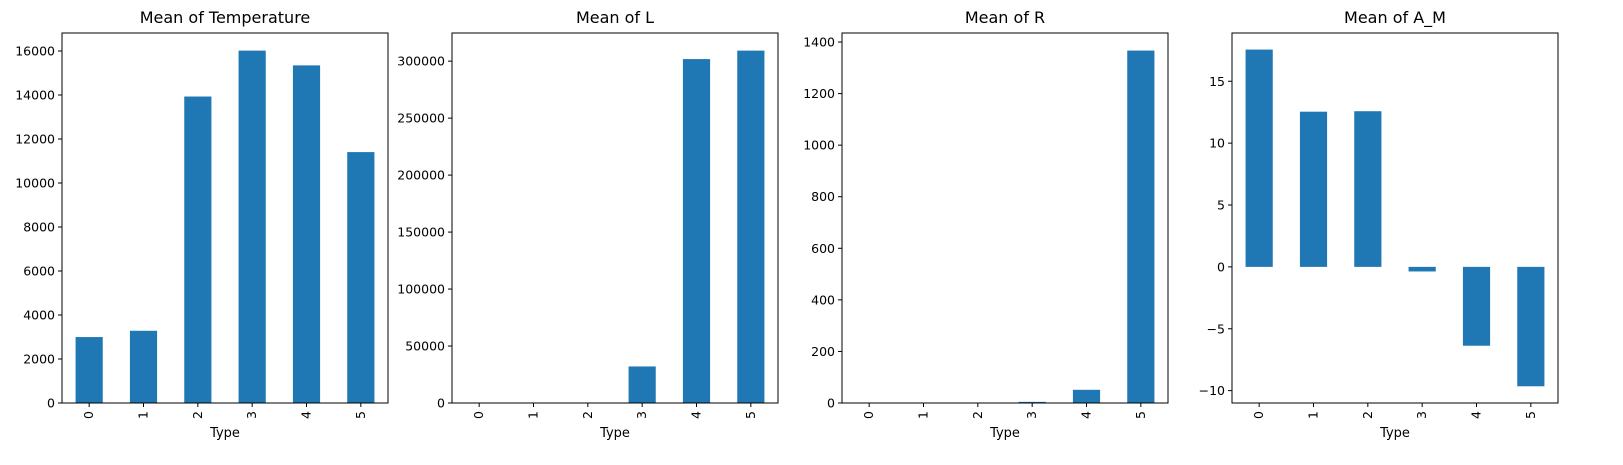 This screenshot has height=465, width=1623. What do you see at coordinates (425, 346) in the screenshot?
I see `y-tick-label-l: 50000` at bounding box center [425, 346].